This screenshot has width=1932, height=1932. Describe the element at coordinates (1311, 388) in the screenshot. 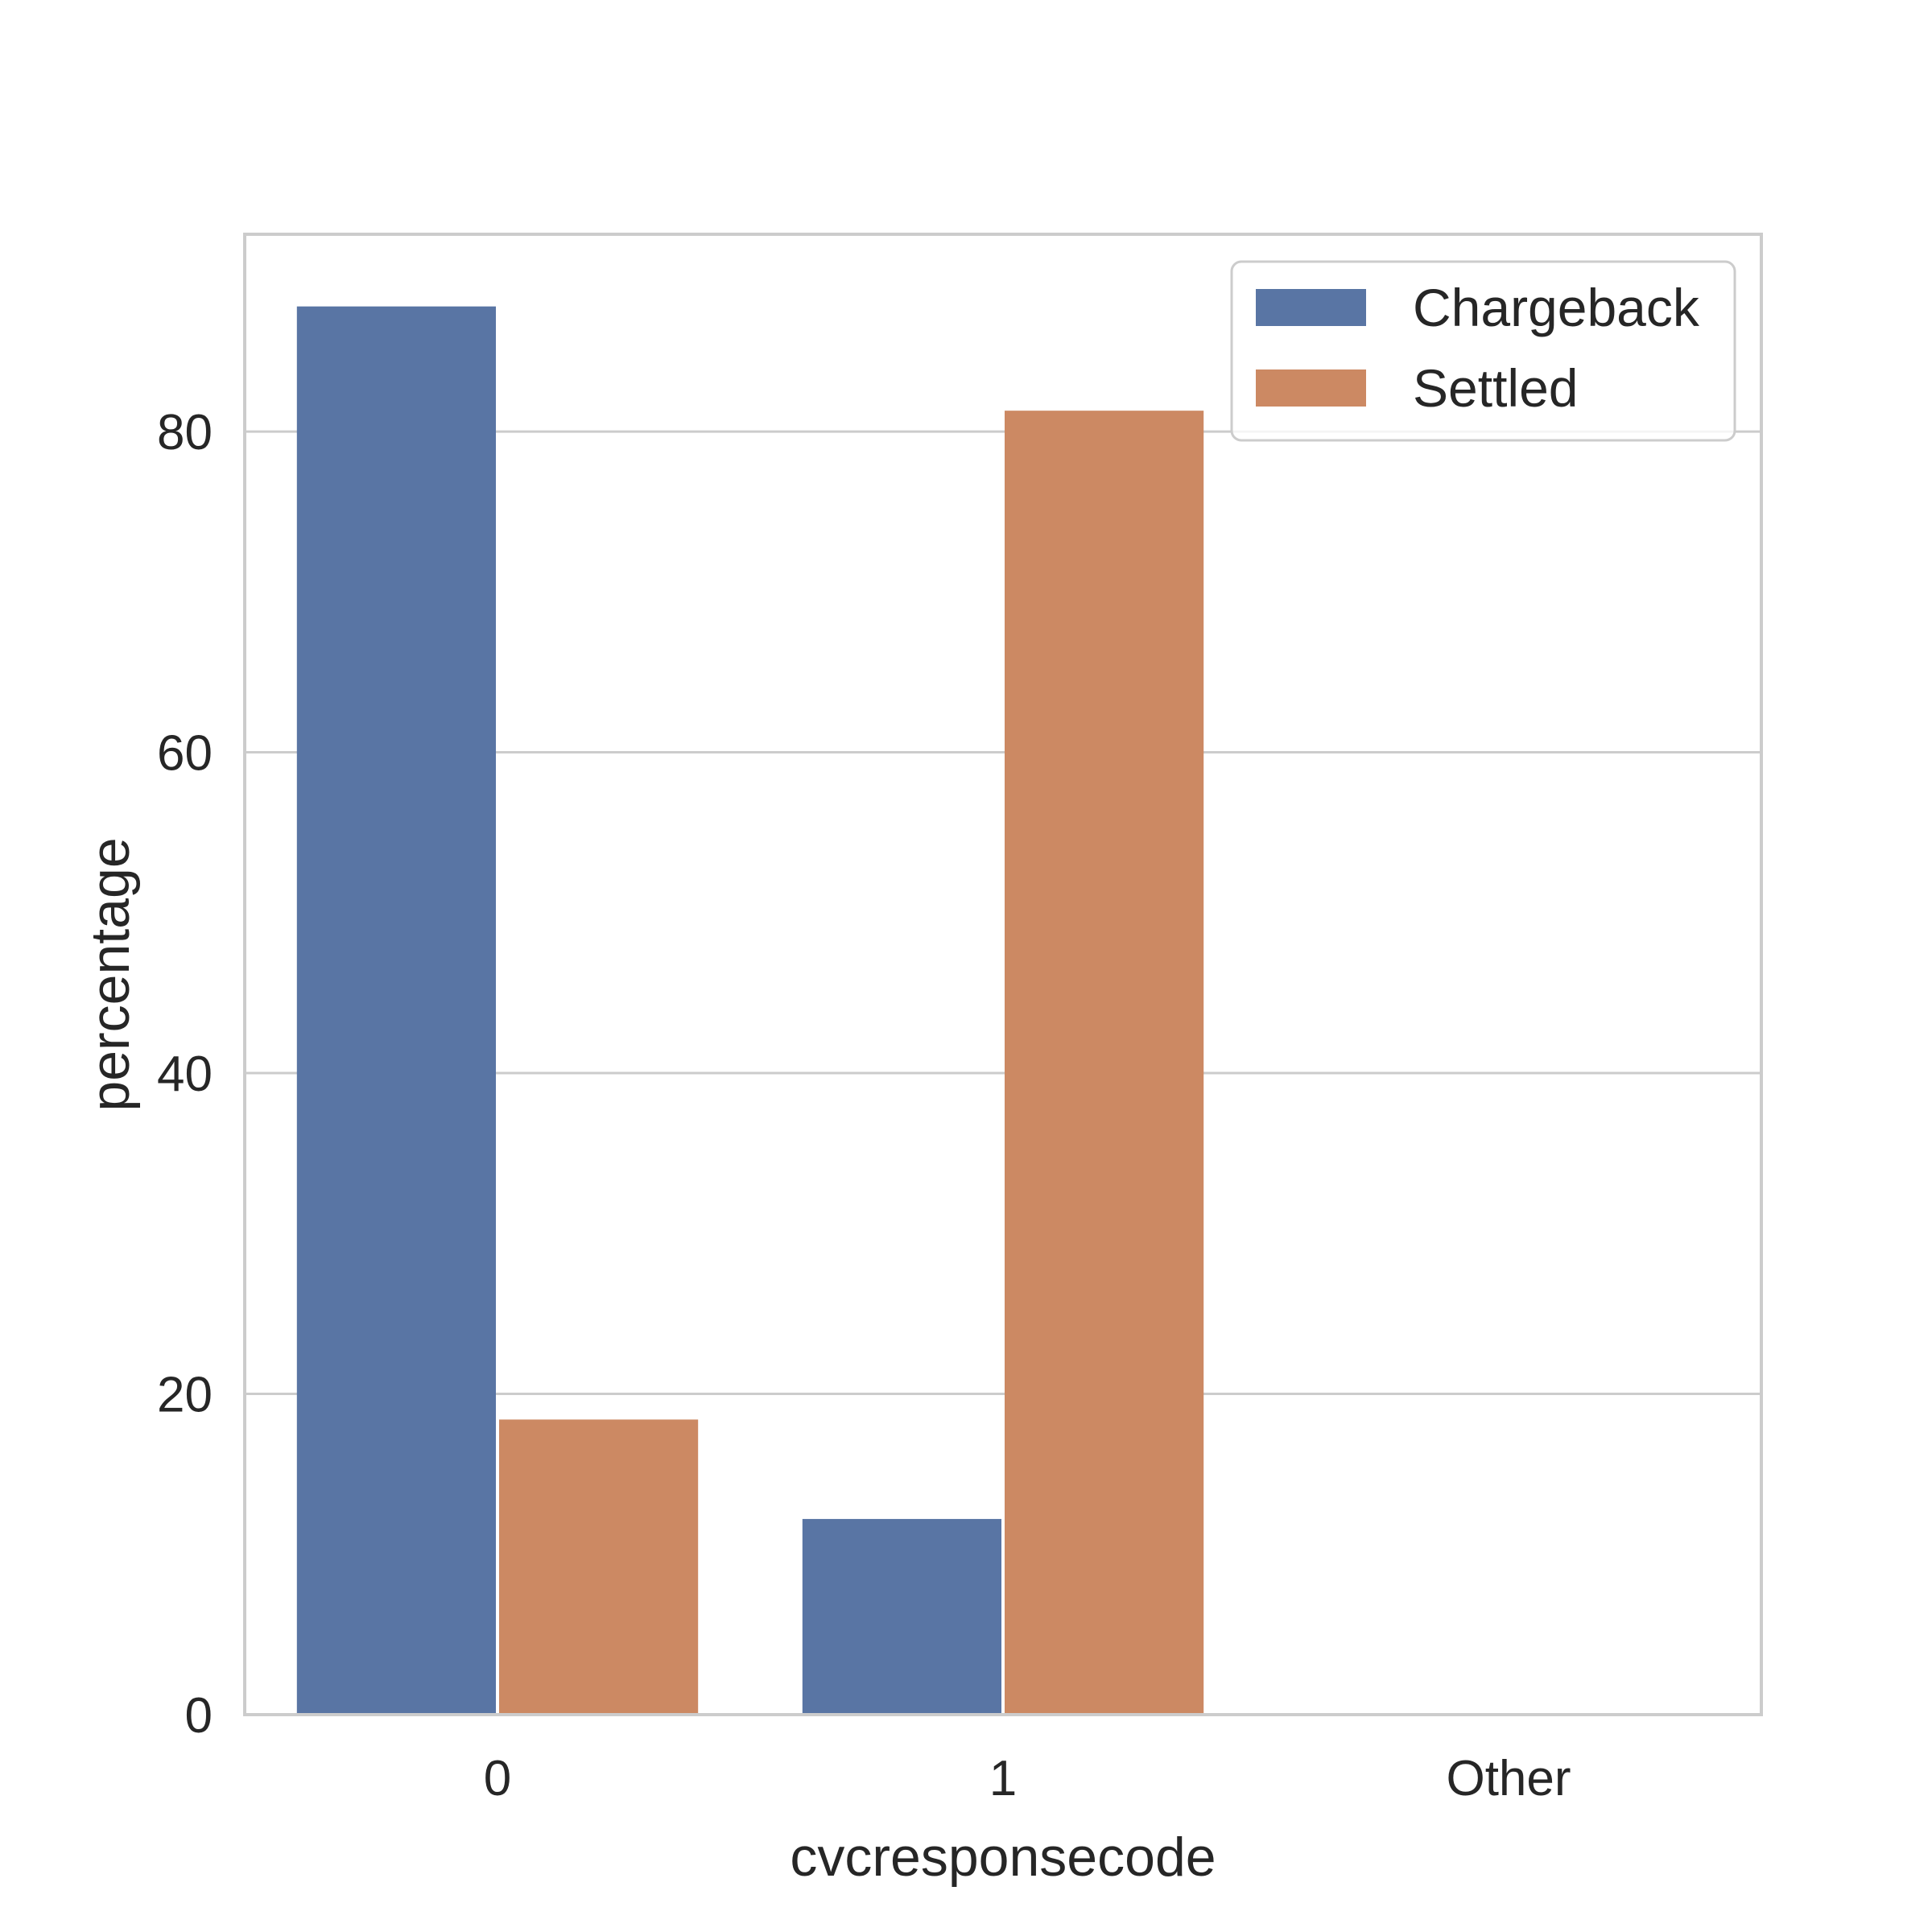

I see `legend-swatch-settled` at that location.